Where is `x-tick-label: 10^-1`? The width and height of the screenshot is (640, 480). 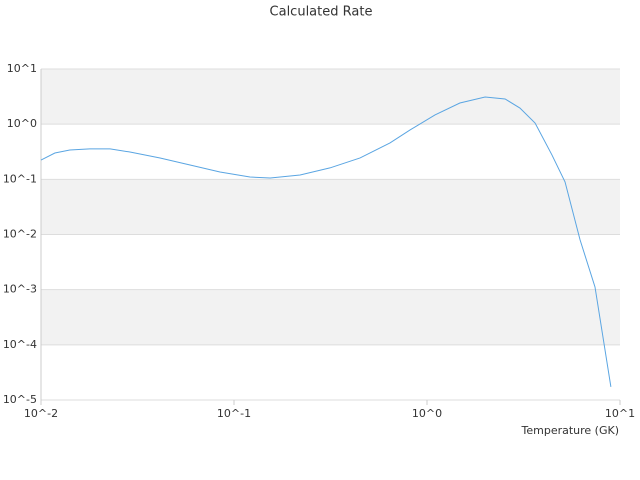
x-tick-label: 10^-1 is located at coordinates (234, 413).